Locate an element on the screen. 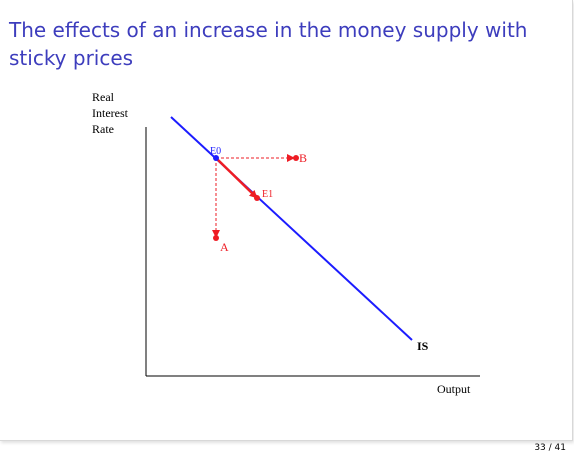 This screenshot has width=574, height=456. point-a is located at coordinates (216, 238).